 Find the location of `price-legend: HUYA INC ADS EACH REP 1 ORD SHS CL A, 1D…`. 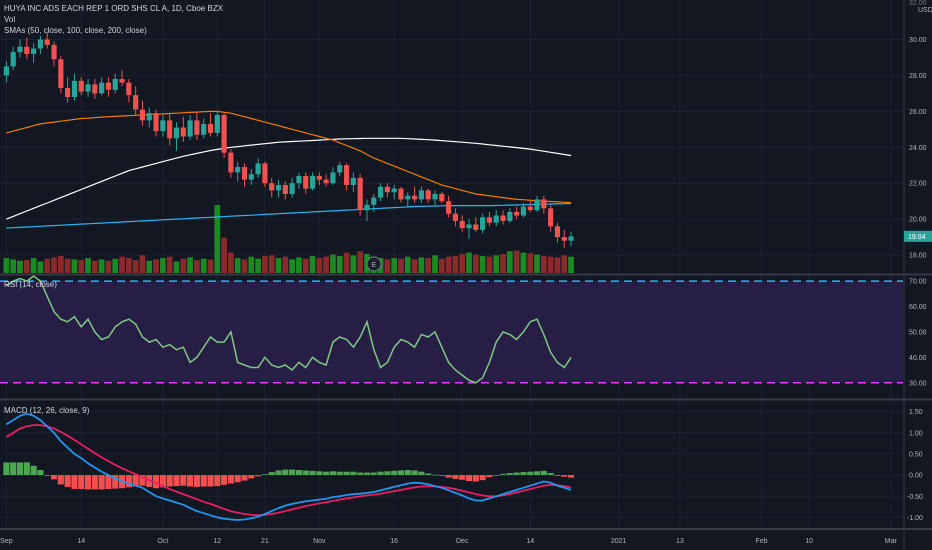

price-legend: HUYA INC ADS EACH REP 1 ORD SHS CL A, 1D… is located at coordinates (113, 19).